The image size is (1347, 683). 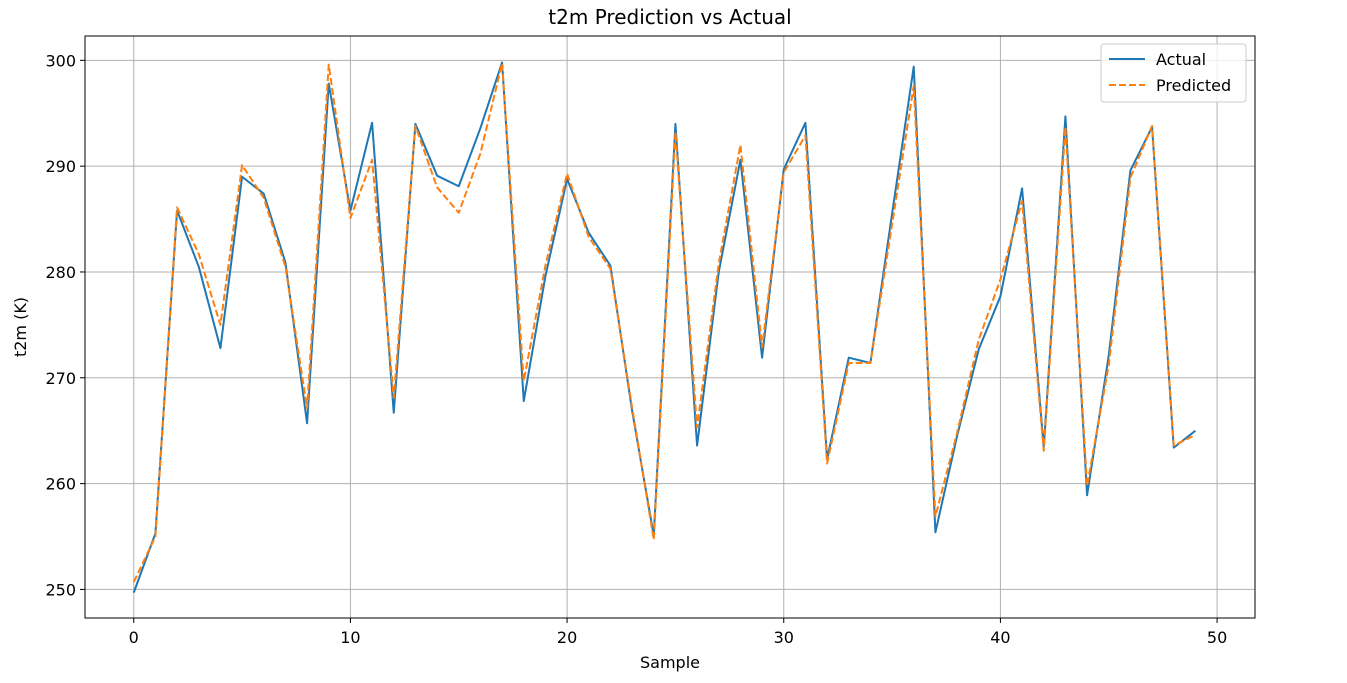 I want to click on y-tick-label: 280, so click(x=60, y=272).